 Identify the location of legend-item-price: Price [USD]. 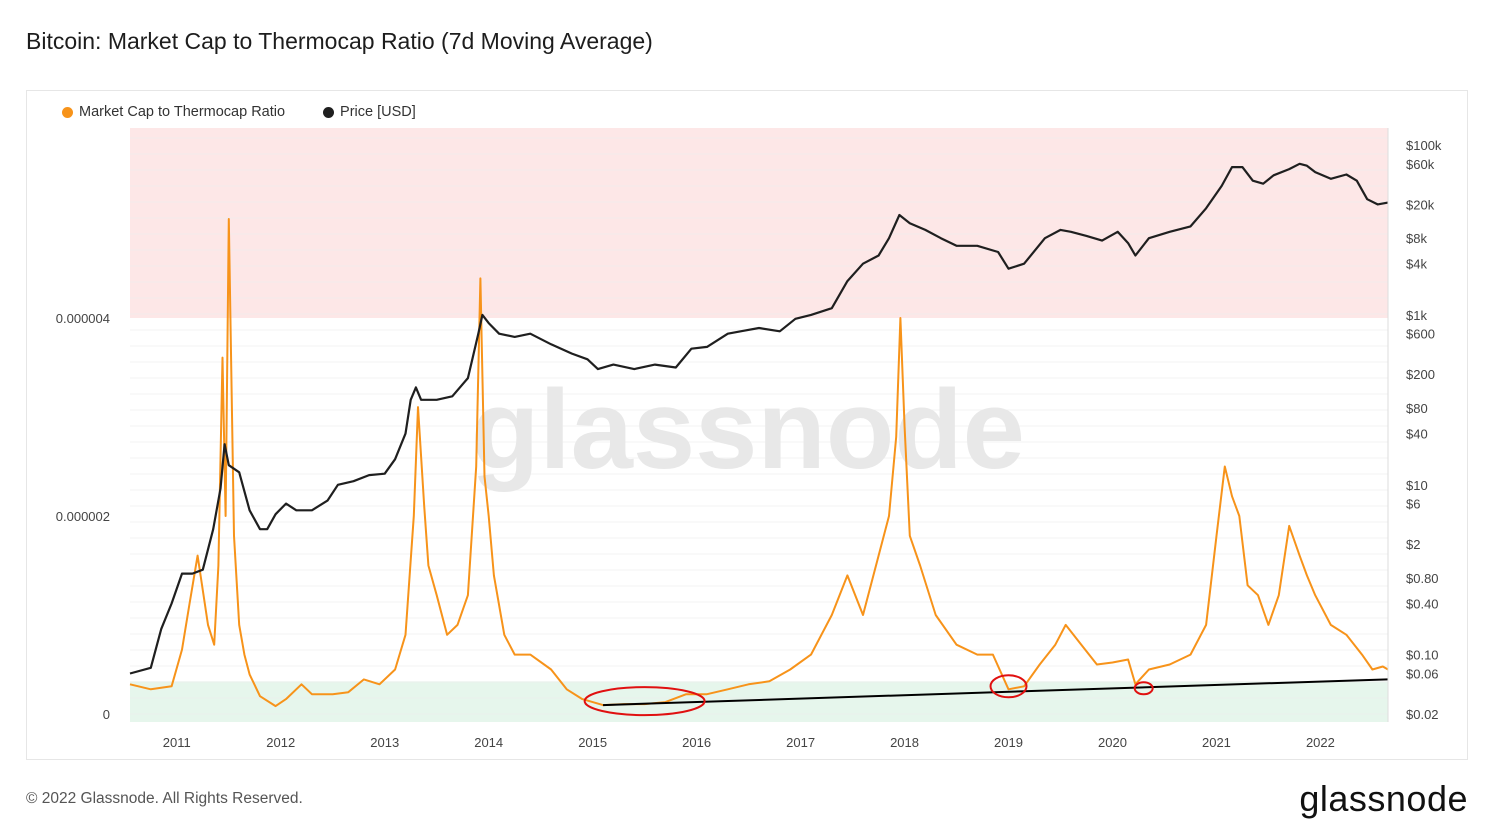
(369, 112).